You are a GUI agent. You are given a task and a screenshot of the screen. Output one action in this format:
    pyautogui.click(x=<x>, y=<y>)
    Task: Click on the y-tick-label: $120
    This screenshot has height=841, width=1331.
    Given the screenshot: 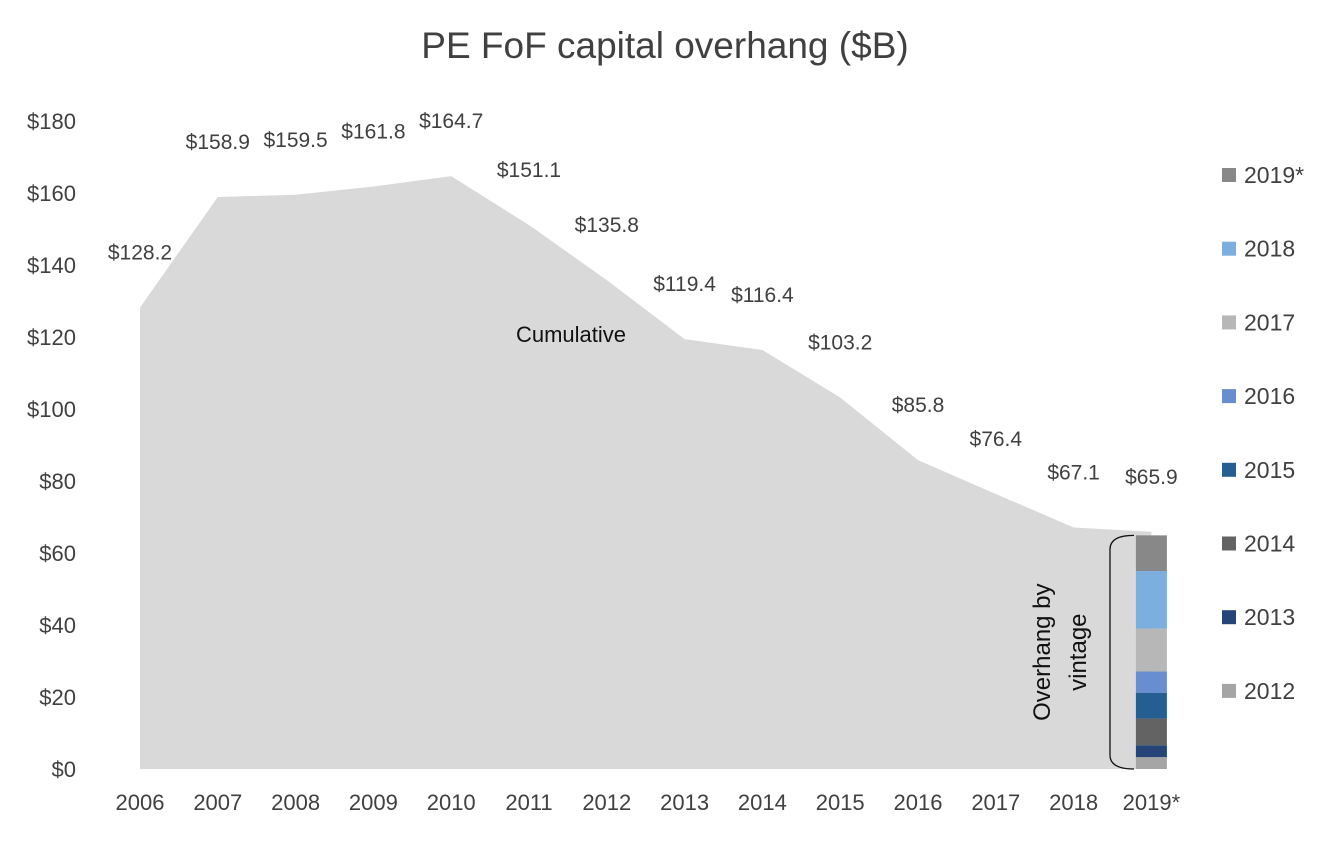 What is the action you would take?
    pyautogui.click(x=51, y=337)
    